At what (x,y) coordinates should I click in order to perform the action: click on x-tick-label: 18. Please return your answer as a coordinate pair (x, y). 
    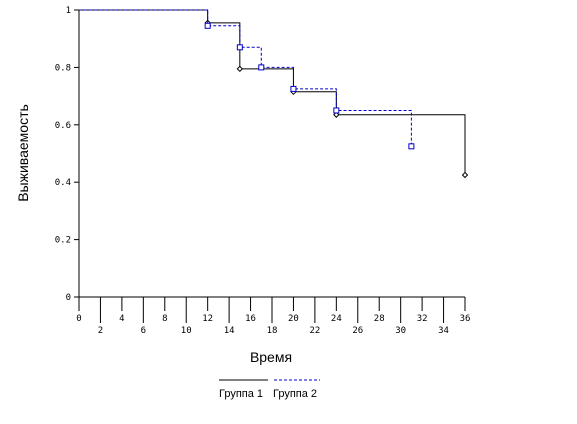
    Looking at the image, I should click on (272, 331).